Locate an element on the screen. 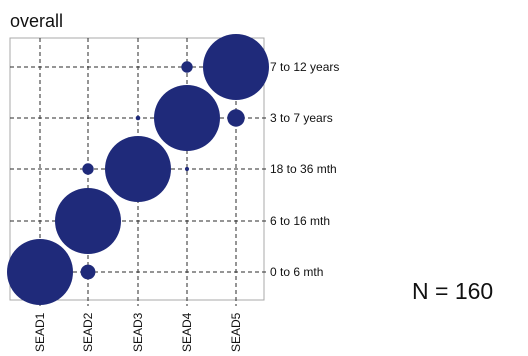 This screenshot has height=356, width=528. y-tick-label-3: 18 to 36 mth is located at coordinates (303, 169).